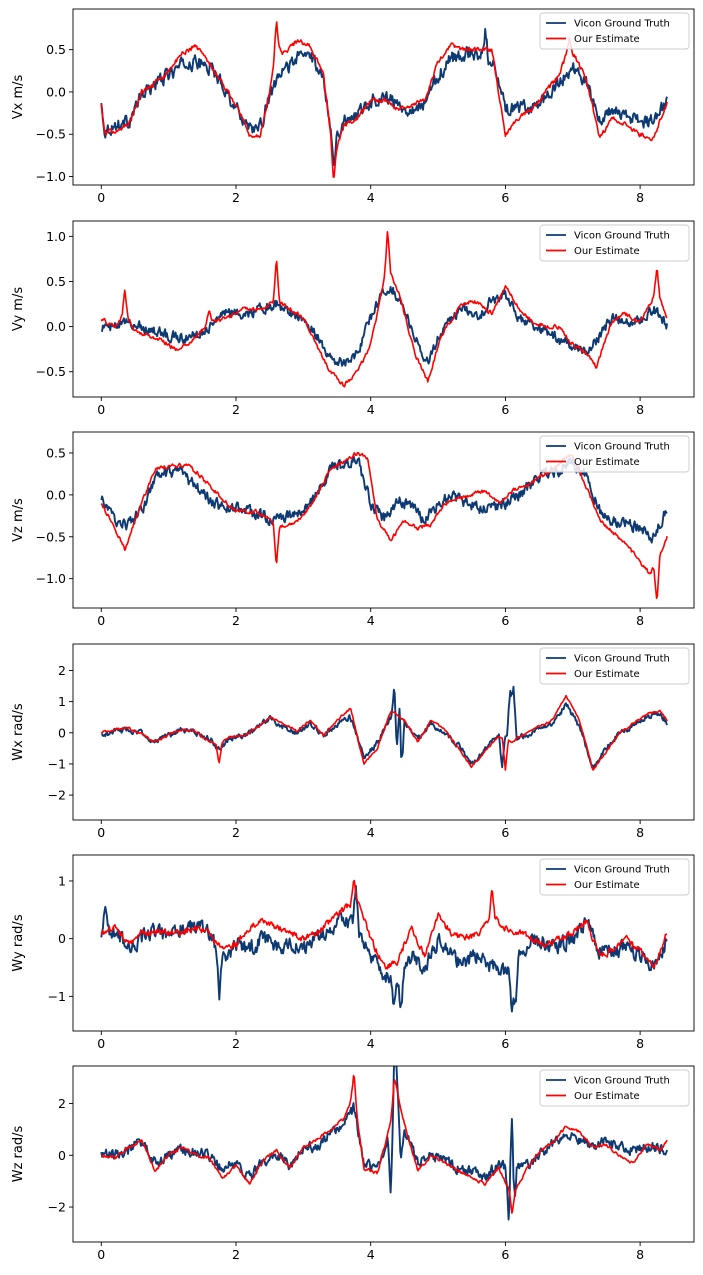 This screenshot has height=1275, width=703. What do you see at coordinates (18, 1154) in the screenshot?
I see `y-axis-label: Wz rad/s` at bounding box center [18, 1154].